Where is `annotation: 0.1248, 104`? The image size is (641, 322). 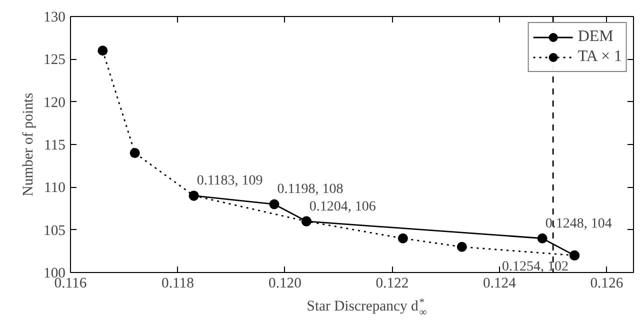 annotation: 0.1248, 104 is located at coordinates (578, 224).